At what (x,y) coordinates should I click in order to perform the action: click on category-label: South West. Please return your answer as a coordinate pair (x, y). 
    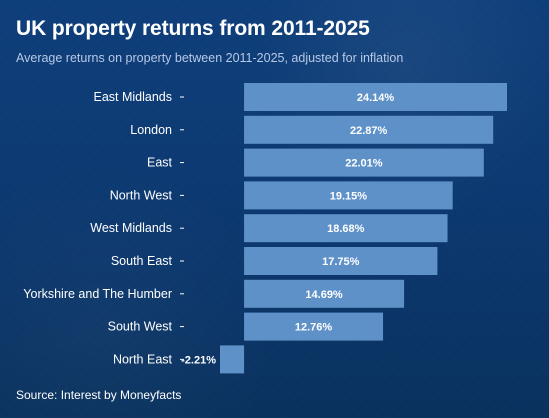
    Looking at the image, I should click on (140, 327).